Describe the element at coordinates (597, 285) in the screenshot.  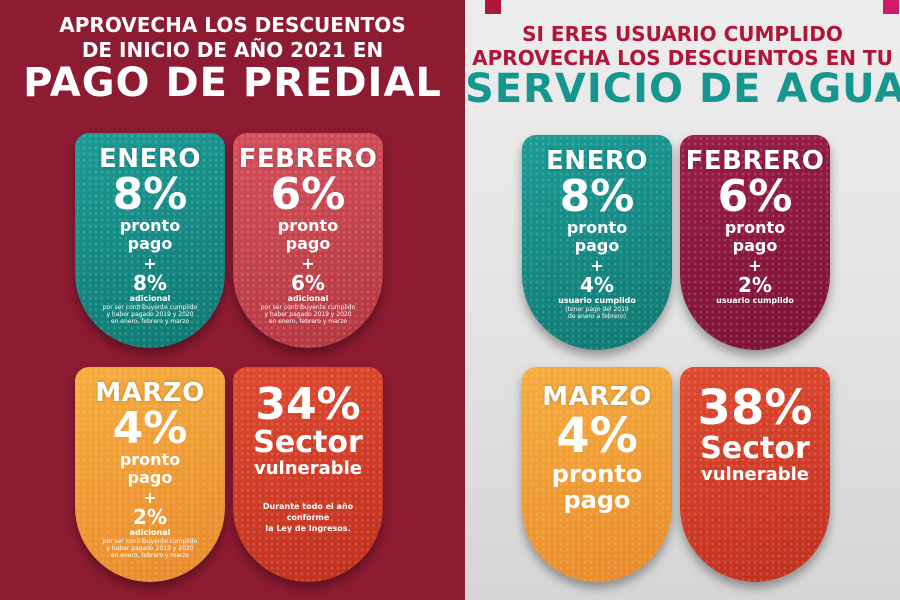
I see `card-percent-secondary: 4%` at that location.